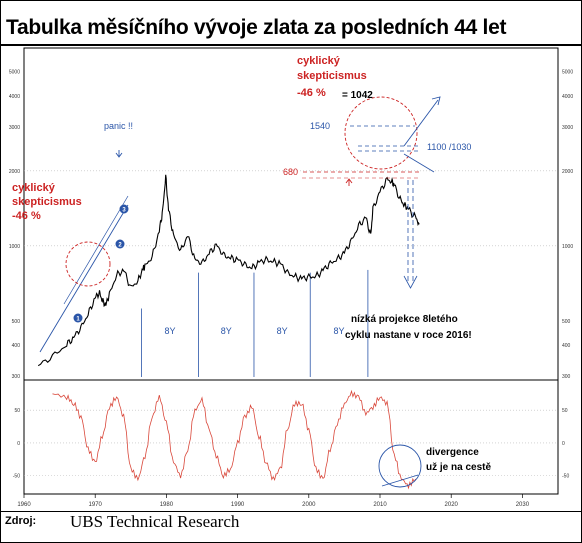 This screenshot has height=543, width=582. Describe the element at coordinates (96, 505) in the screenshot. I see `x-tick-label: 1970` at that location.